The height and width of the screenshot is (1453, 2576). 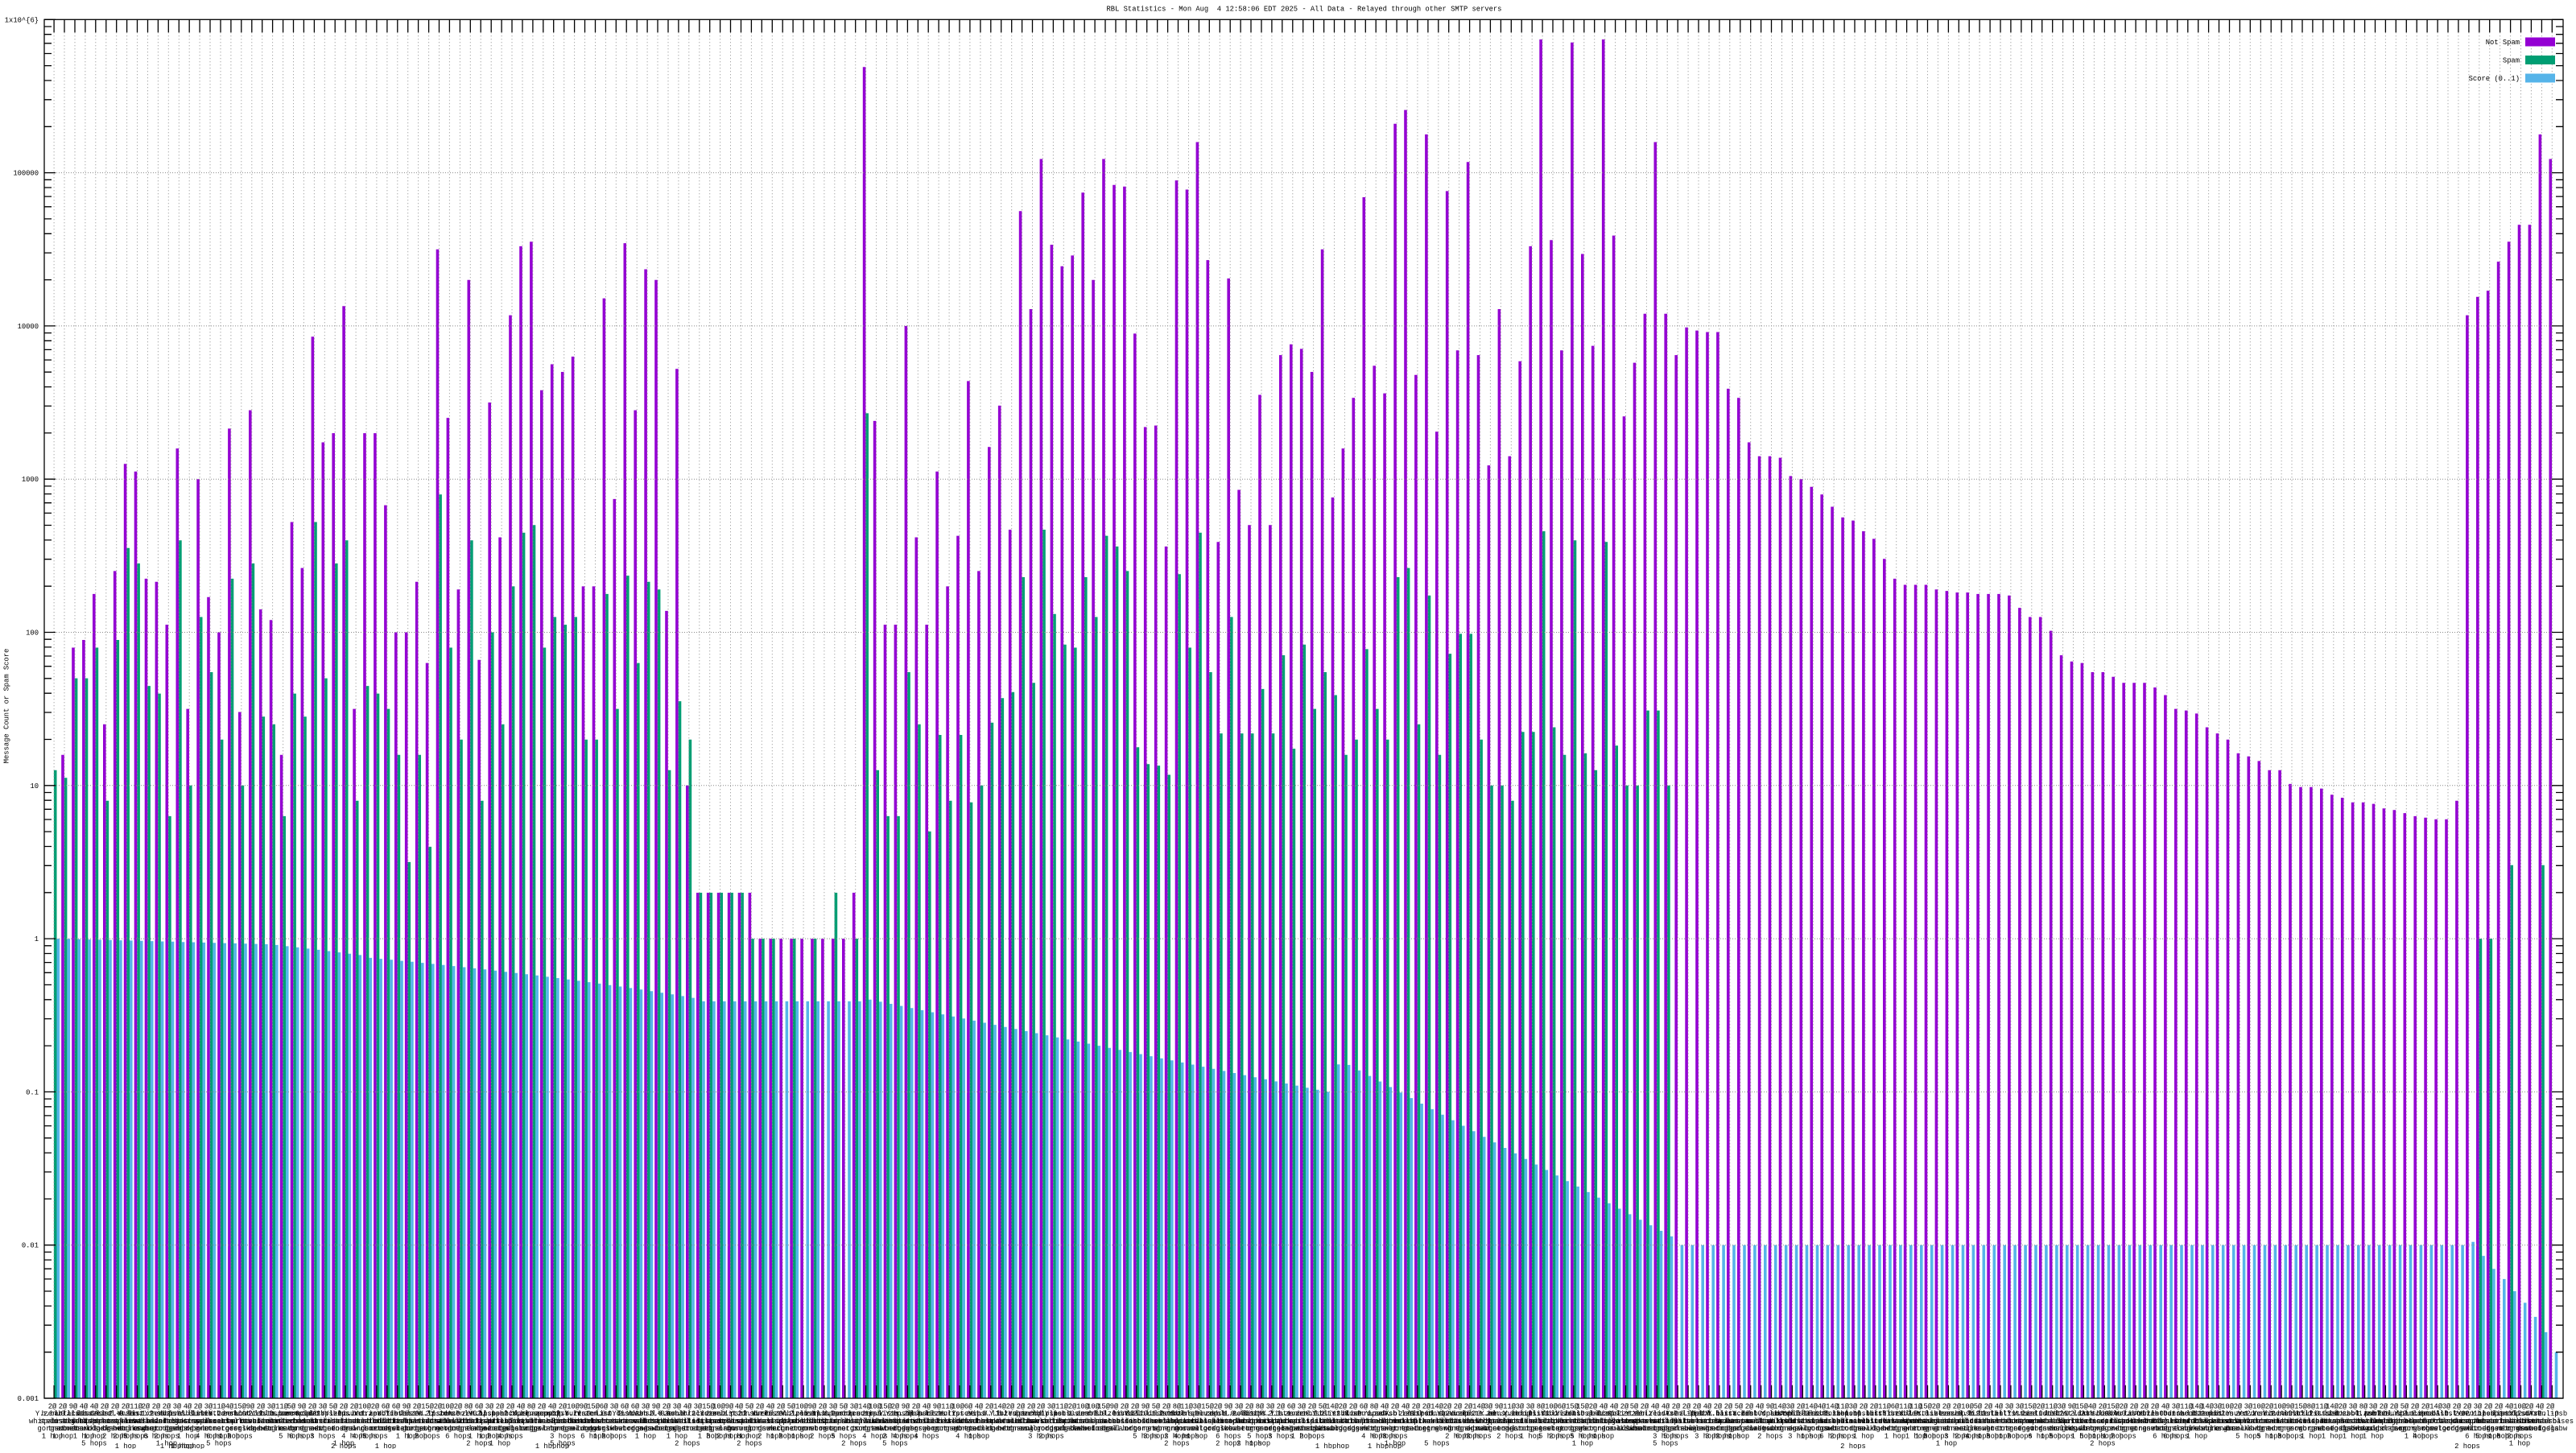 What do you see at coordinates (948, 1407) in the screenshot?
I see `svg-text: 11@` at bounding box center [948, 1407].